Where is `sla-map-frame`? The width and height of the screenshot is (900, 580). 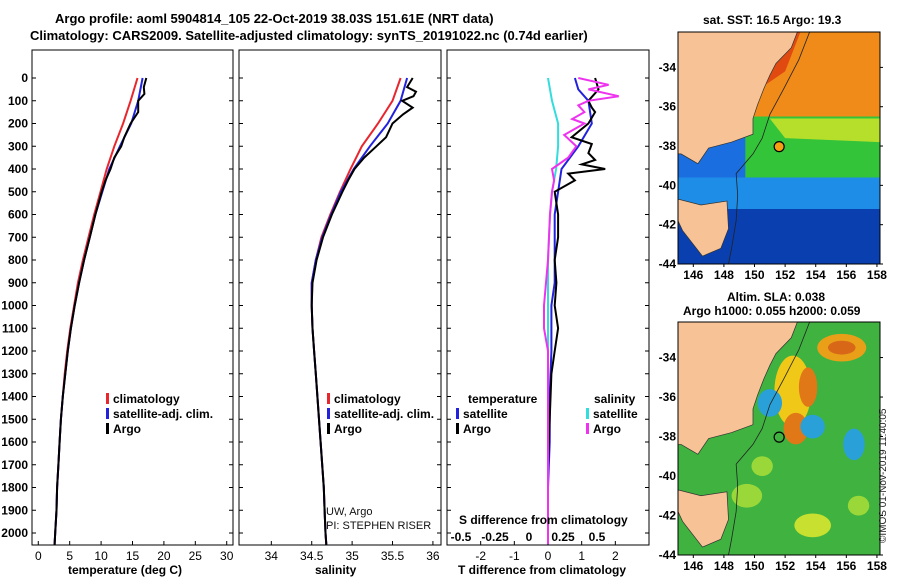
sla-map-frame is located at coordinates (779, 438).